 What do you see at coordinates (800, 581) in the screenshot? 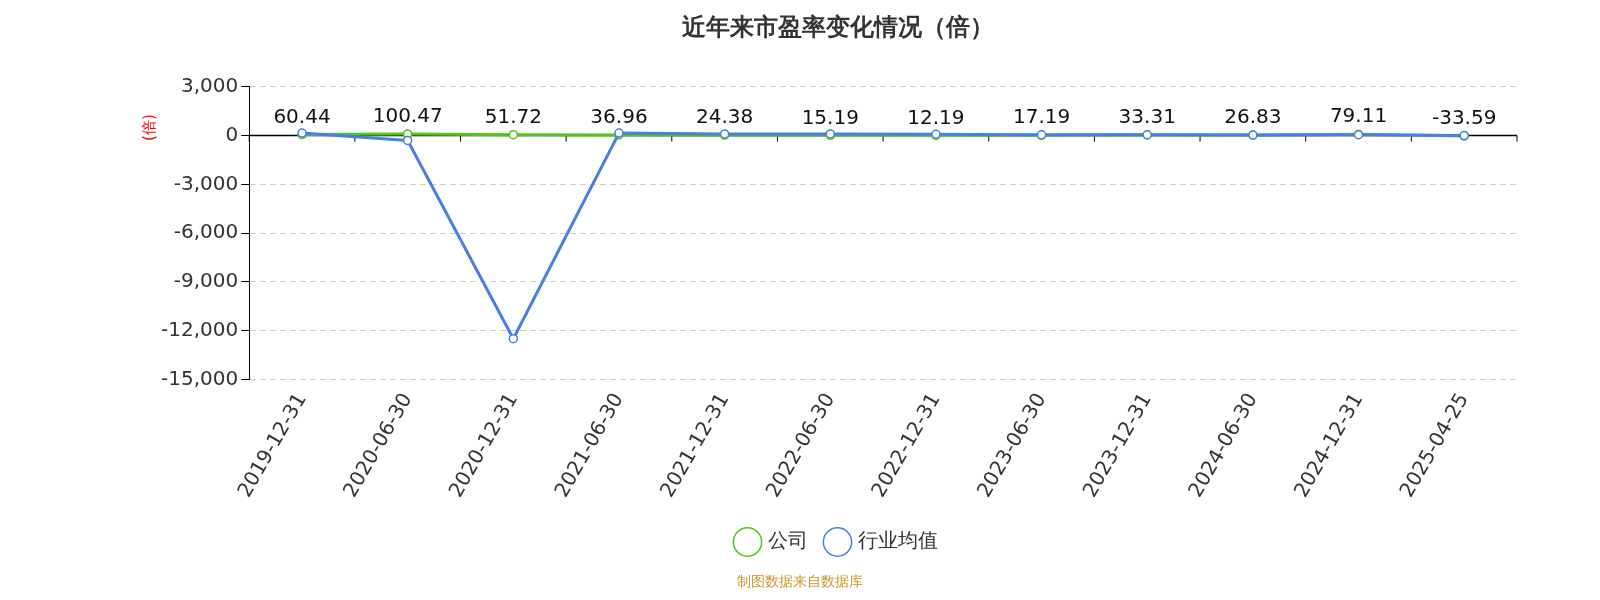
I see `text: 制图数据来自数据库` at bounding box center [800, 581].